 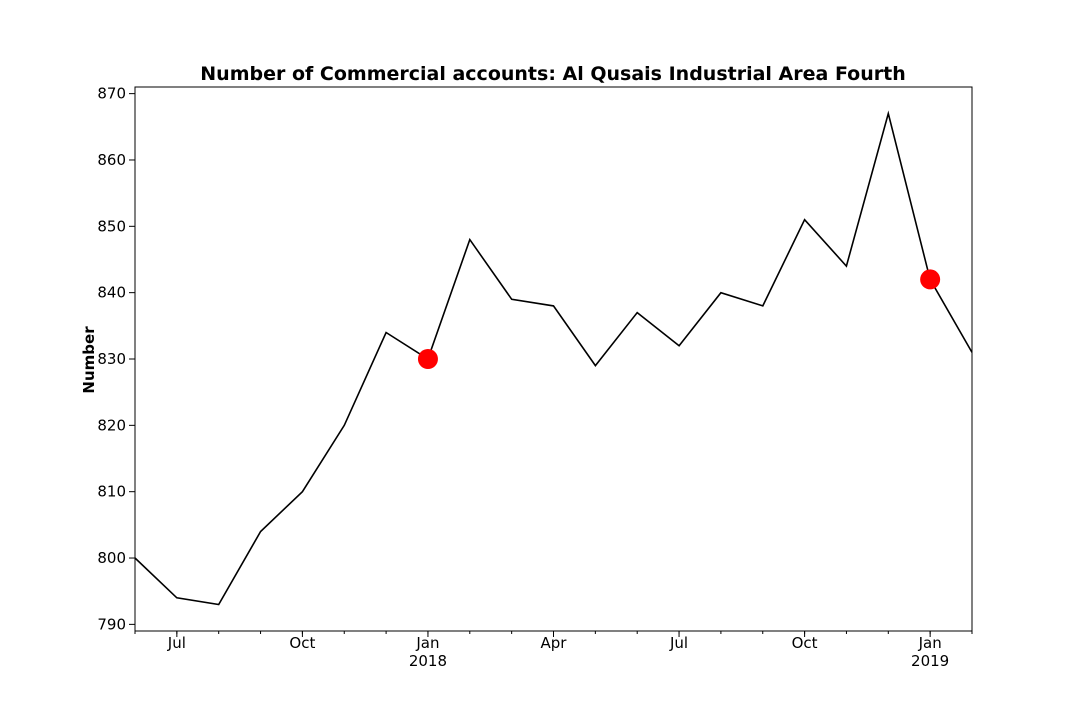 I want to click on y-axis: 790 800 810 820 830 840 850 860 870, so click(x=116, y=359).